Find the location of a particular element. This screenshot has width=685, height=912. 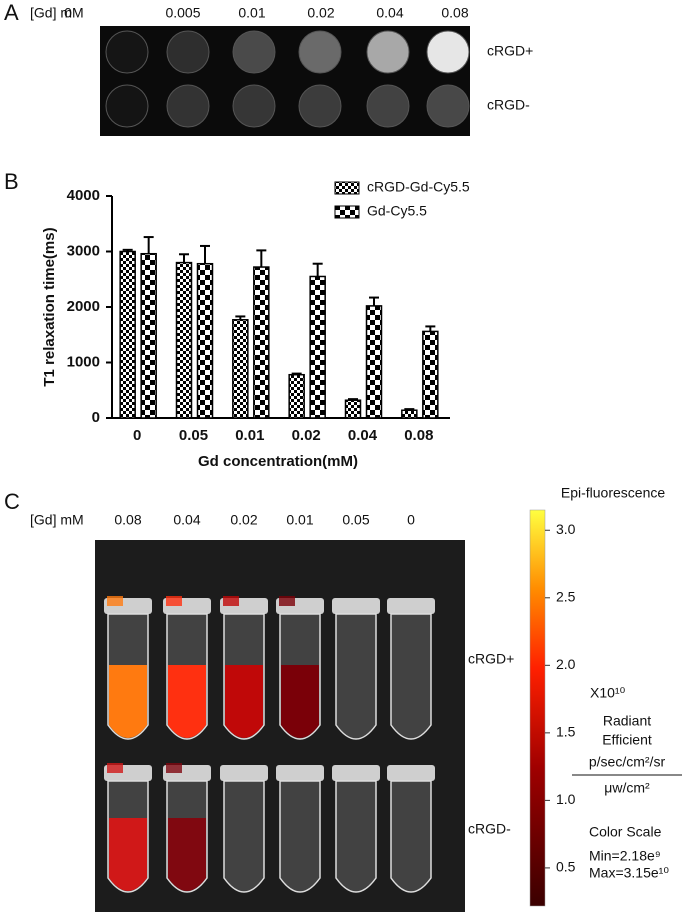

units: Radiant is located at coordinates (627, 721).